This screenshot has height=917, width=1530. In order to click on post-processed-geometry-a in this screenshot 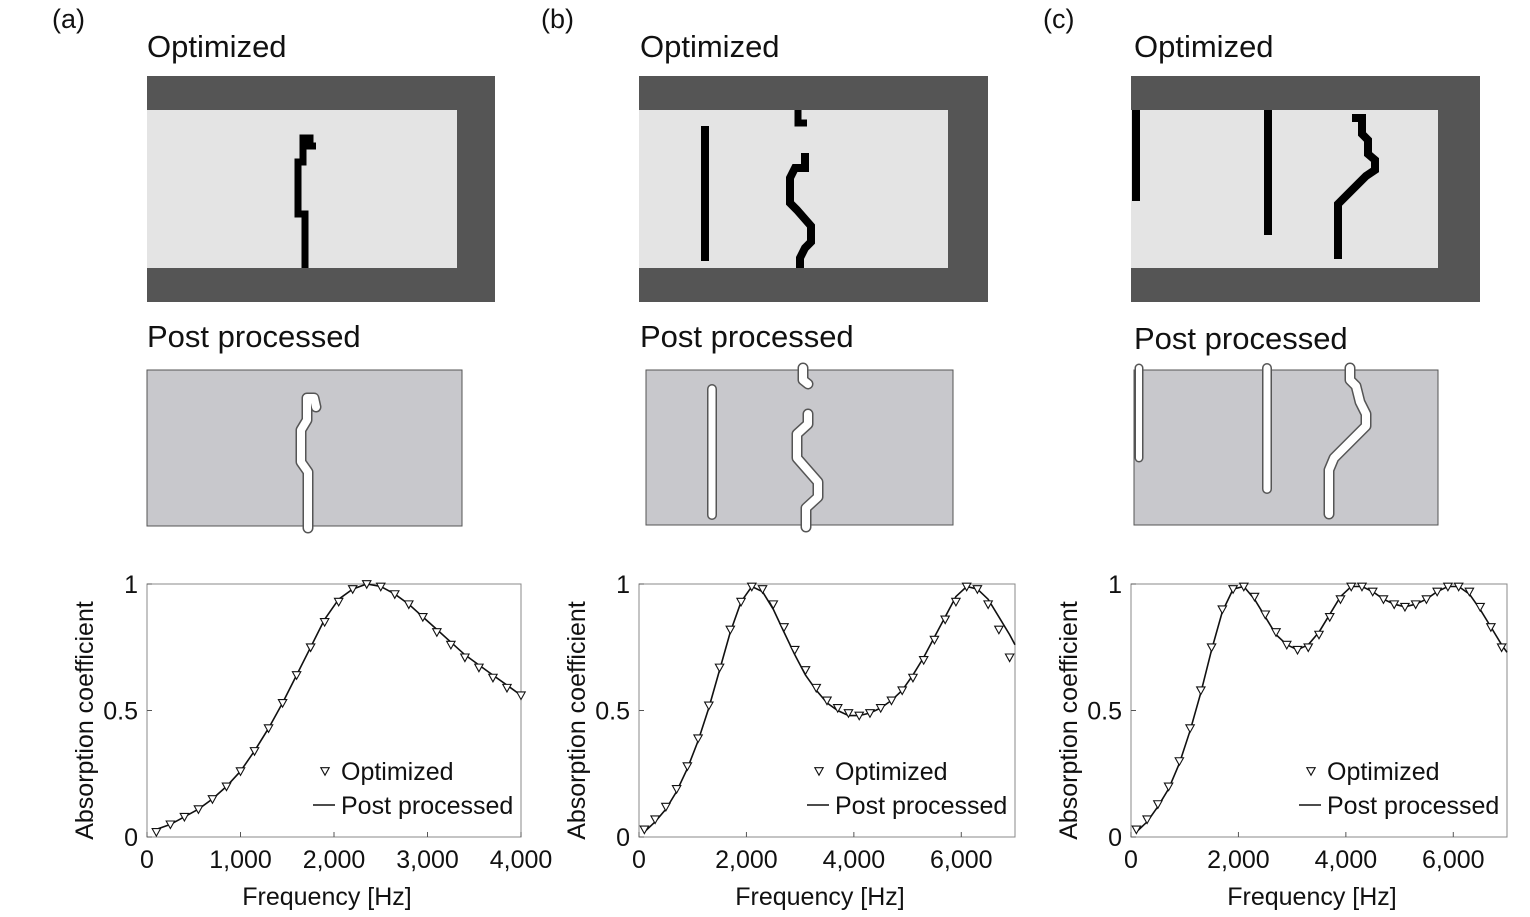, I will do `click(304, 451)`.